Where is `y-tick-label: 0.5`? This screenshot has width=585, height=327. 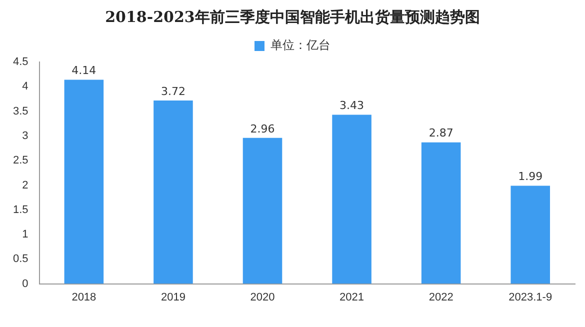 y-tick-label: 0.5 is located at coordinates (20, 259).